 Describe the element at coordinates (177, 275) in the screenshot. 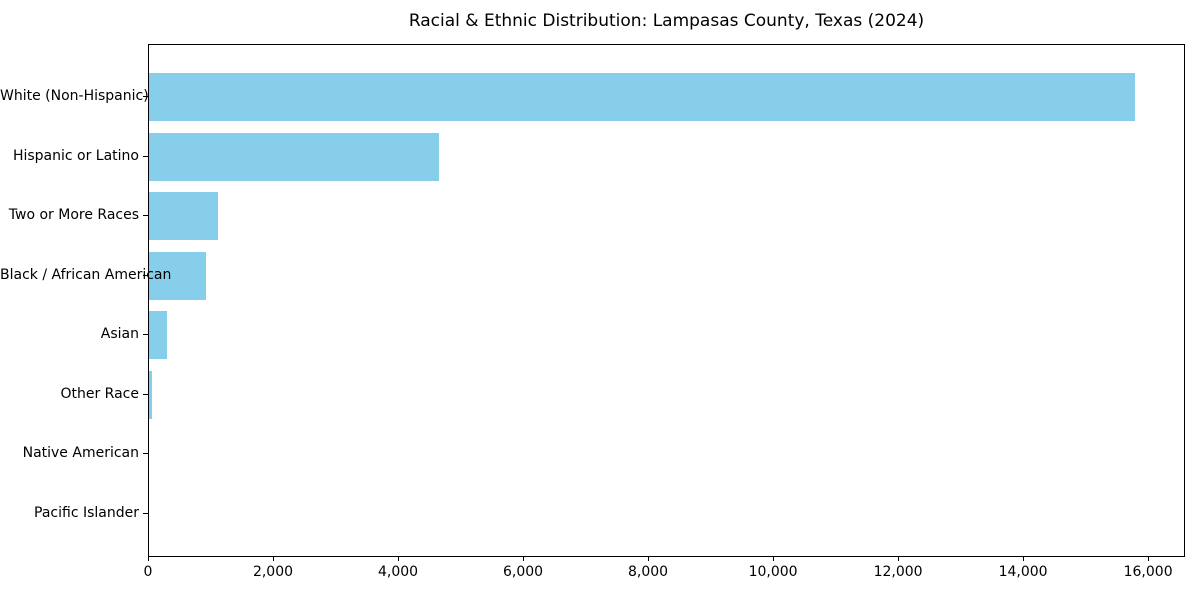

I see `bar-black-african-american` at that location.